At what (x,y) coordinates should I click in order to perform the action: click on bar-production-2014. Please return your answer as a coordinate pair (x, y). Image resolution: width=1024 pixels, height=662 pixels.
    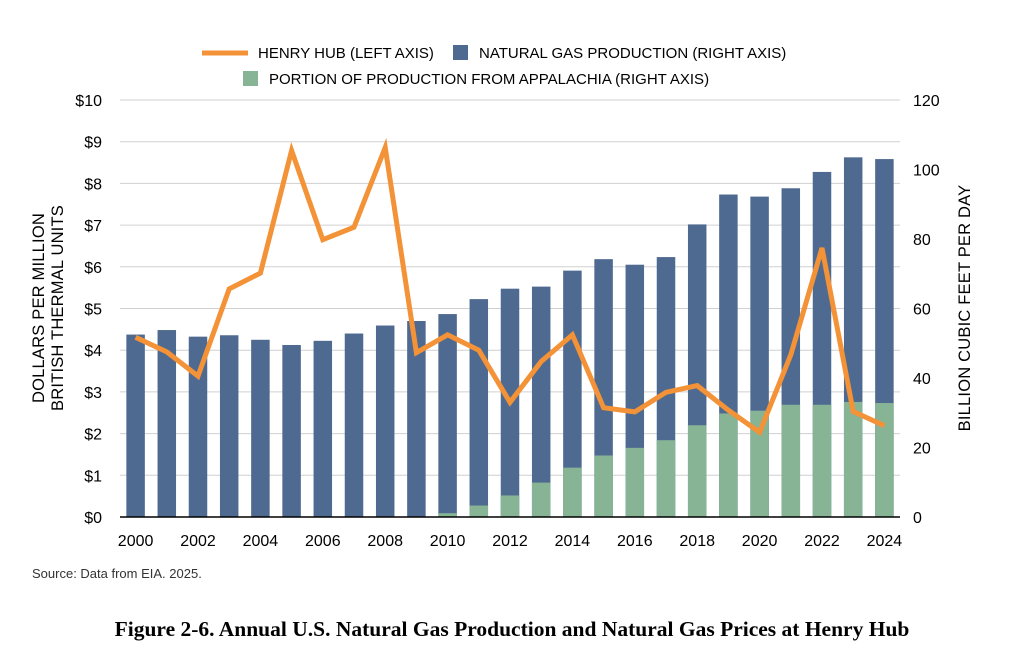
    Looking at the image, I should click on (572, 393).